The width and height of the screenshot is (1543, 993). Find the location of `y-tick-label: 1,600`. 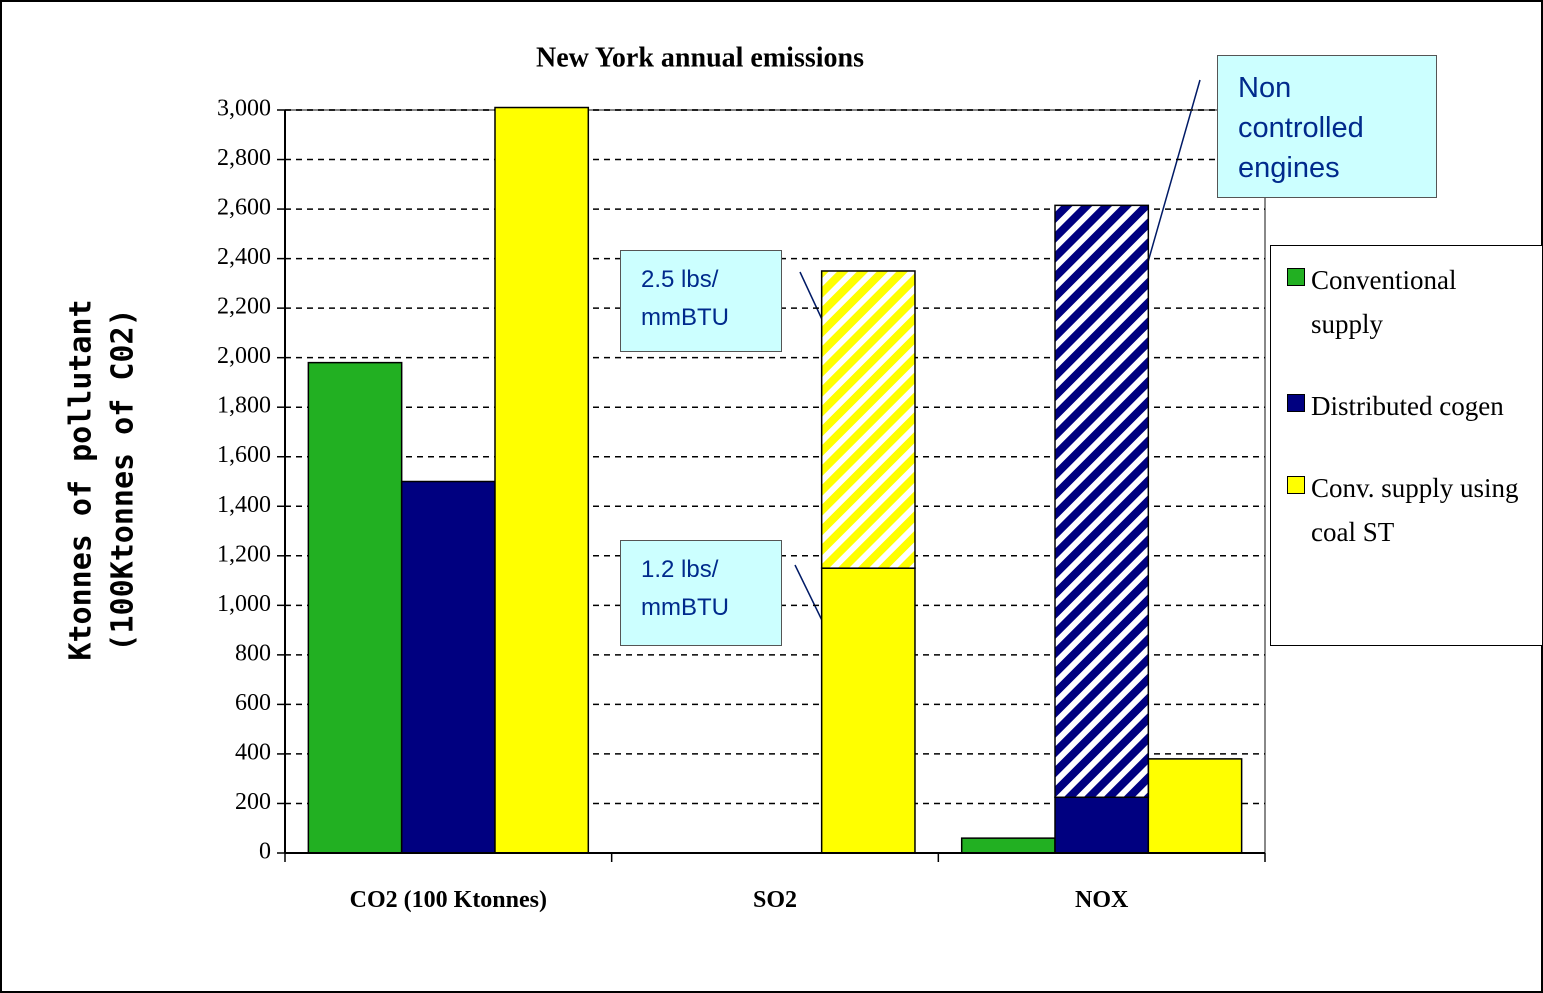

y-tick-label: 1,600 is located at coordinates (244, 455).